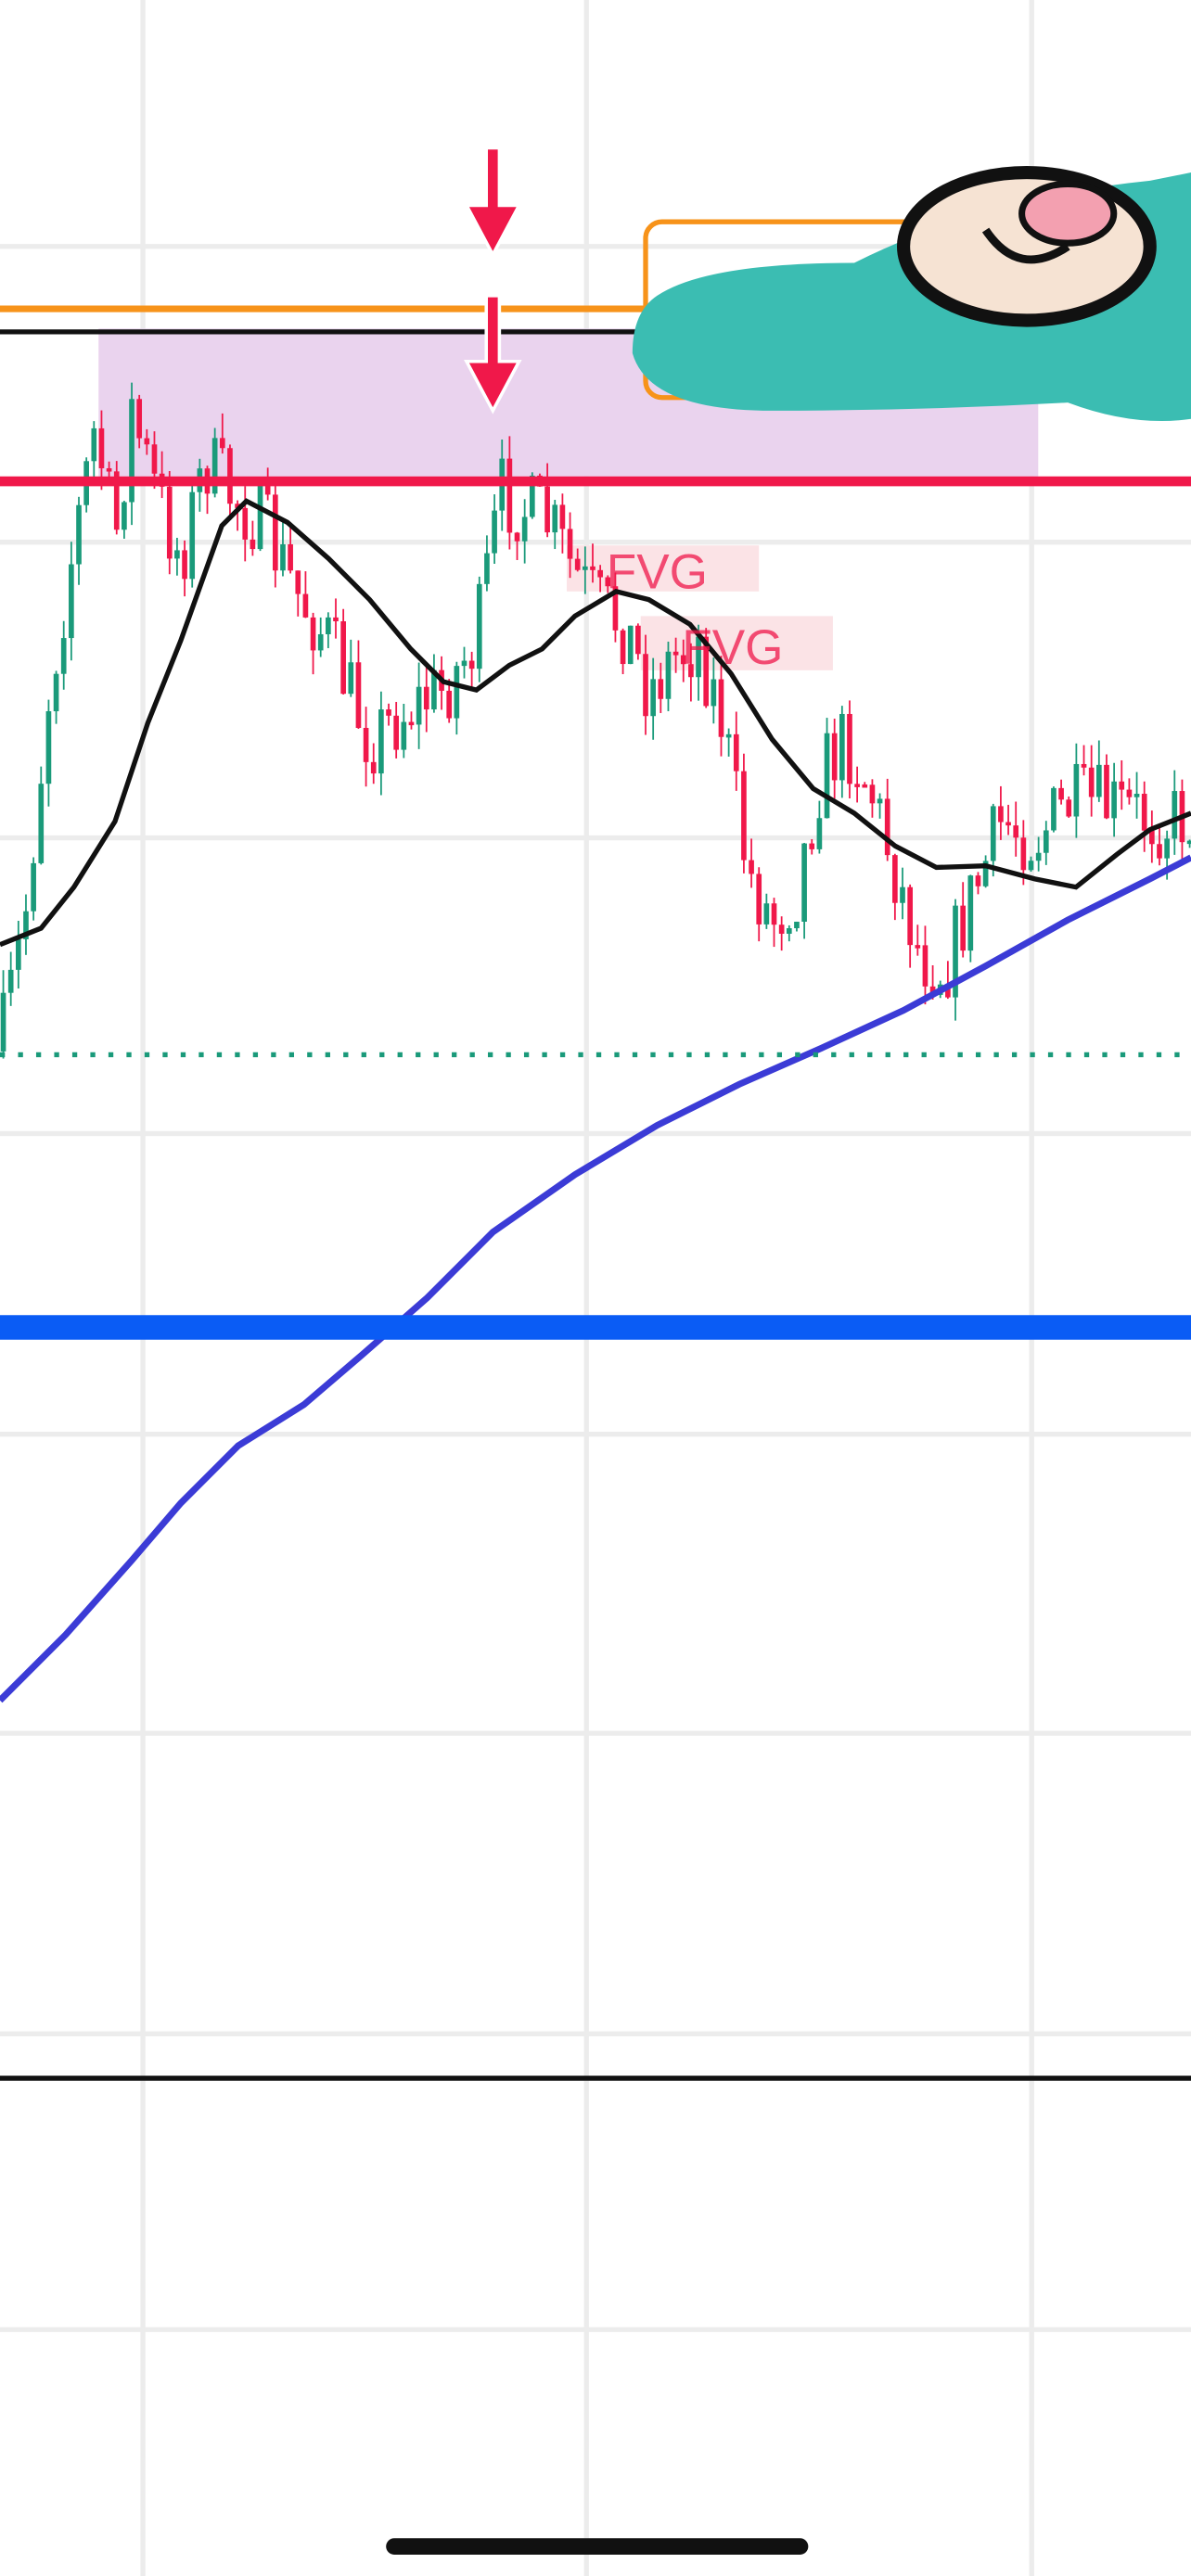  Describe the element at coordinates (493, 354) in the screenshot. I see `down-arrow` at that location.